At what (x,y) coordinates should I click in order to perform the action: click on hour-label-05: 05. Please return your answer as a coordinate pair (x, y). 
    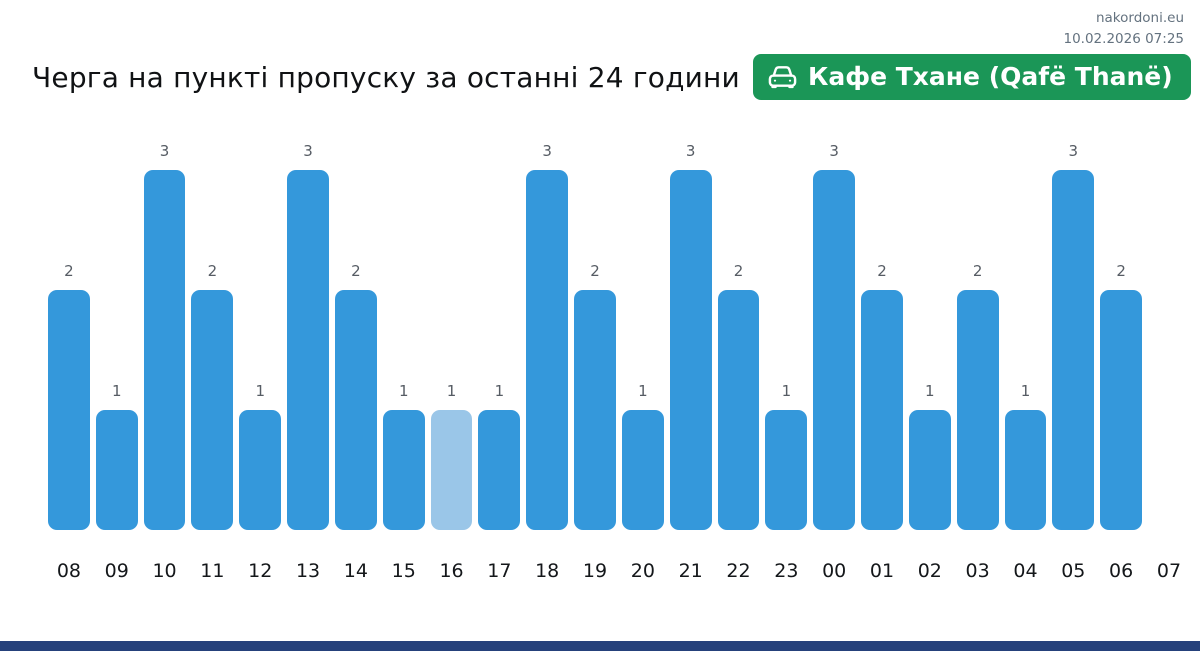
    Looking at the image, I should click on (1073, 571).